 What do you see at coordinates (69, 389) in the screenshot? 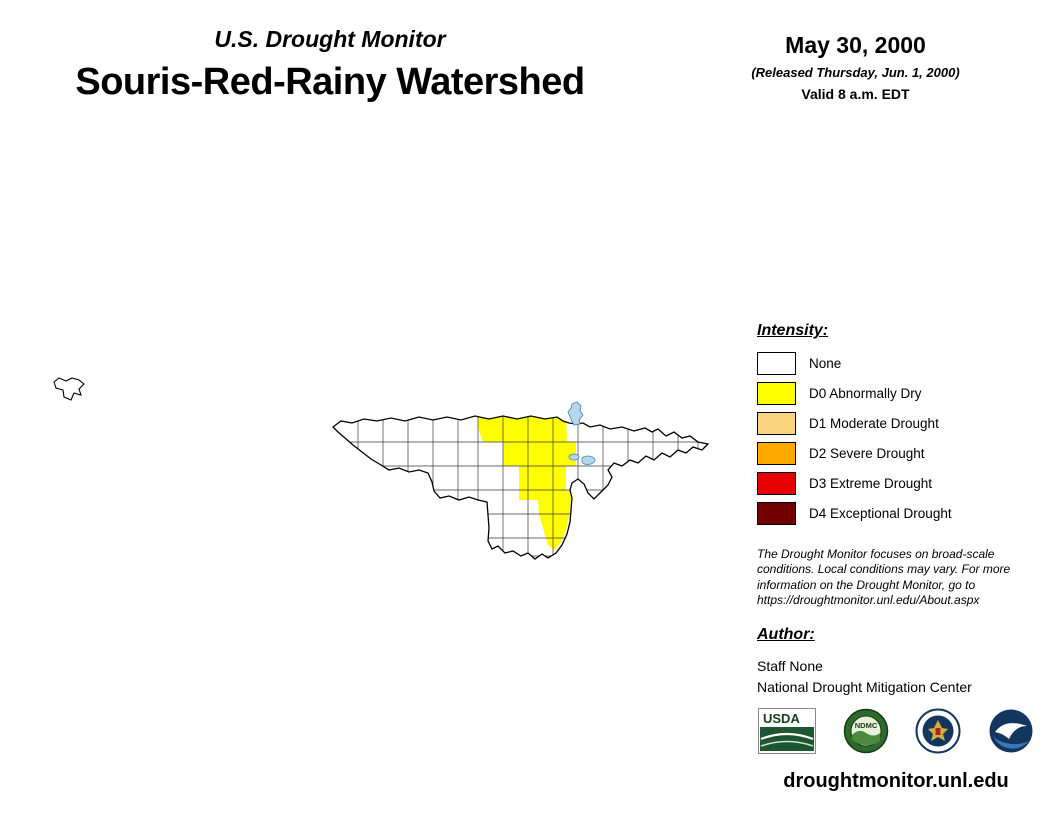
I see `detached-basin-west` at bounding box center [69, 389].